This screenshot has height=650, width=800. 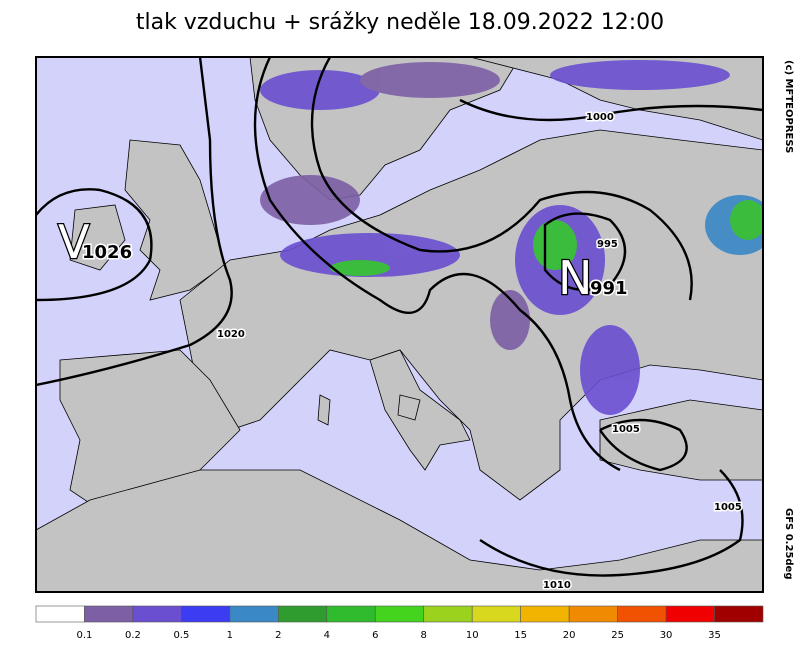 I want to click on legend-label: 25, so click(x=617, y=635).